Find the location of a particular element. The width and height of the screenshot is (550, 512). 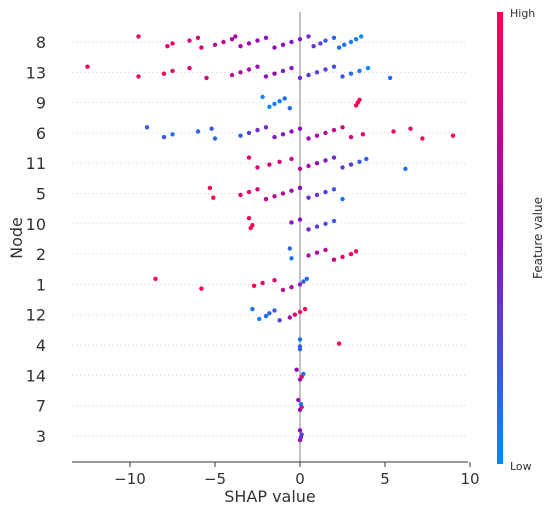

x-ticks: −10 −5 0 5 10 is located at coordinates (297, 475).